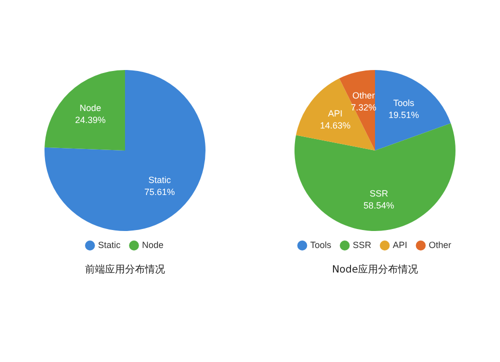 The height and width of the screenshot is (362, 500). I want to click on legend-label: Node, so click(153, 245).